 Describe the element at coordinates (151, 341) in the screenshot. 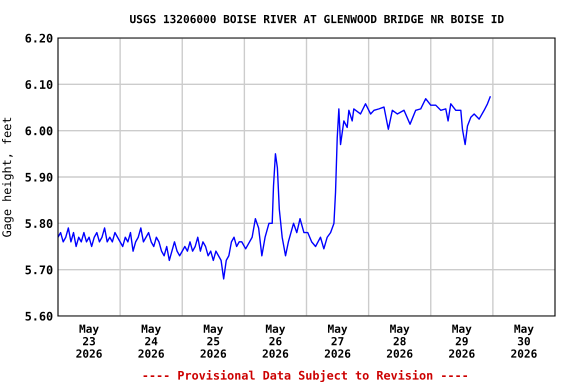

I see `x-tick-label: May 24 2026` at that location.